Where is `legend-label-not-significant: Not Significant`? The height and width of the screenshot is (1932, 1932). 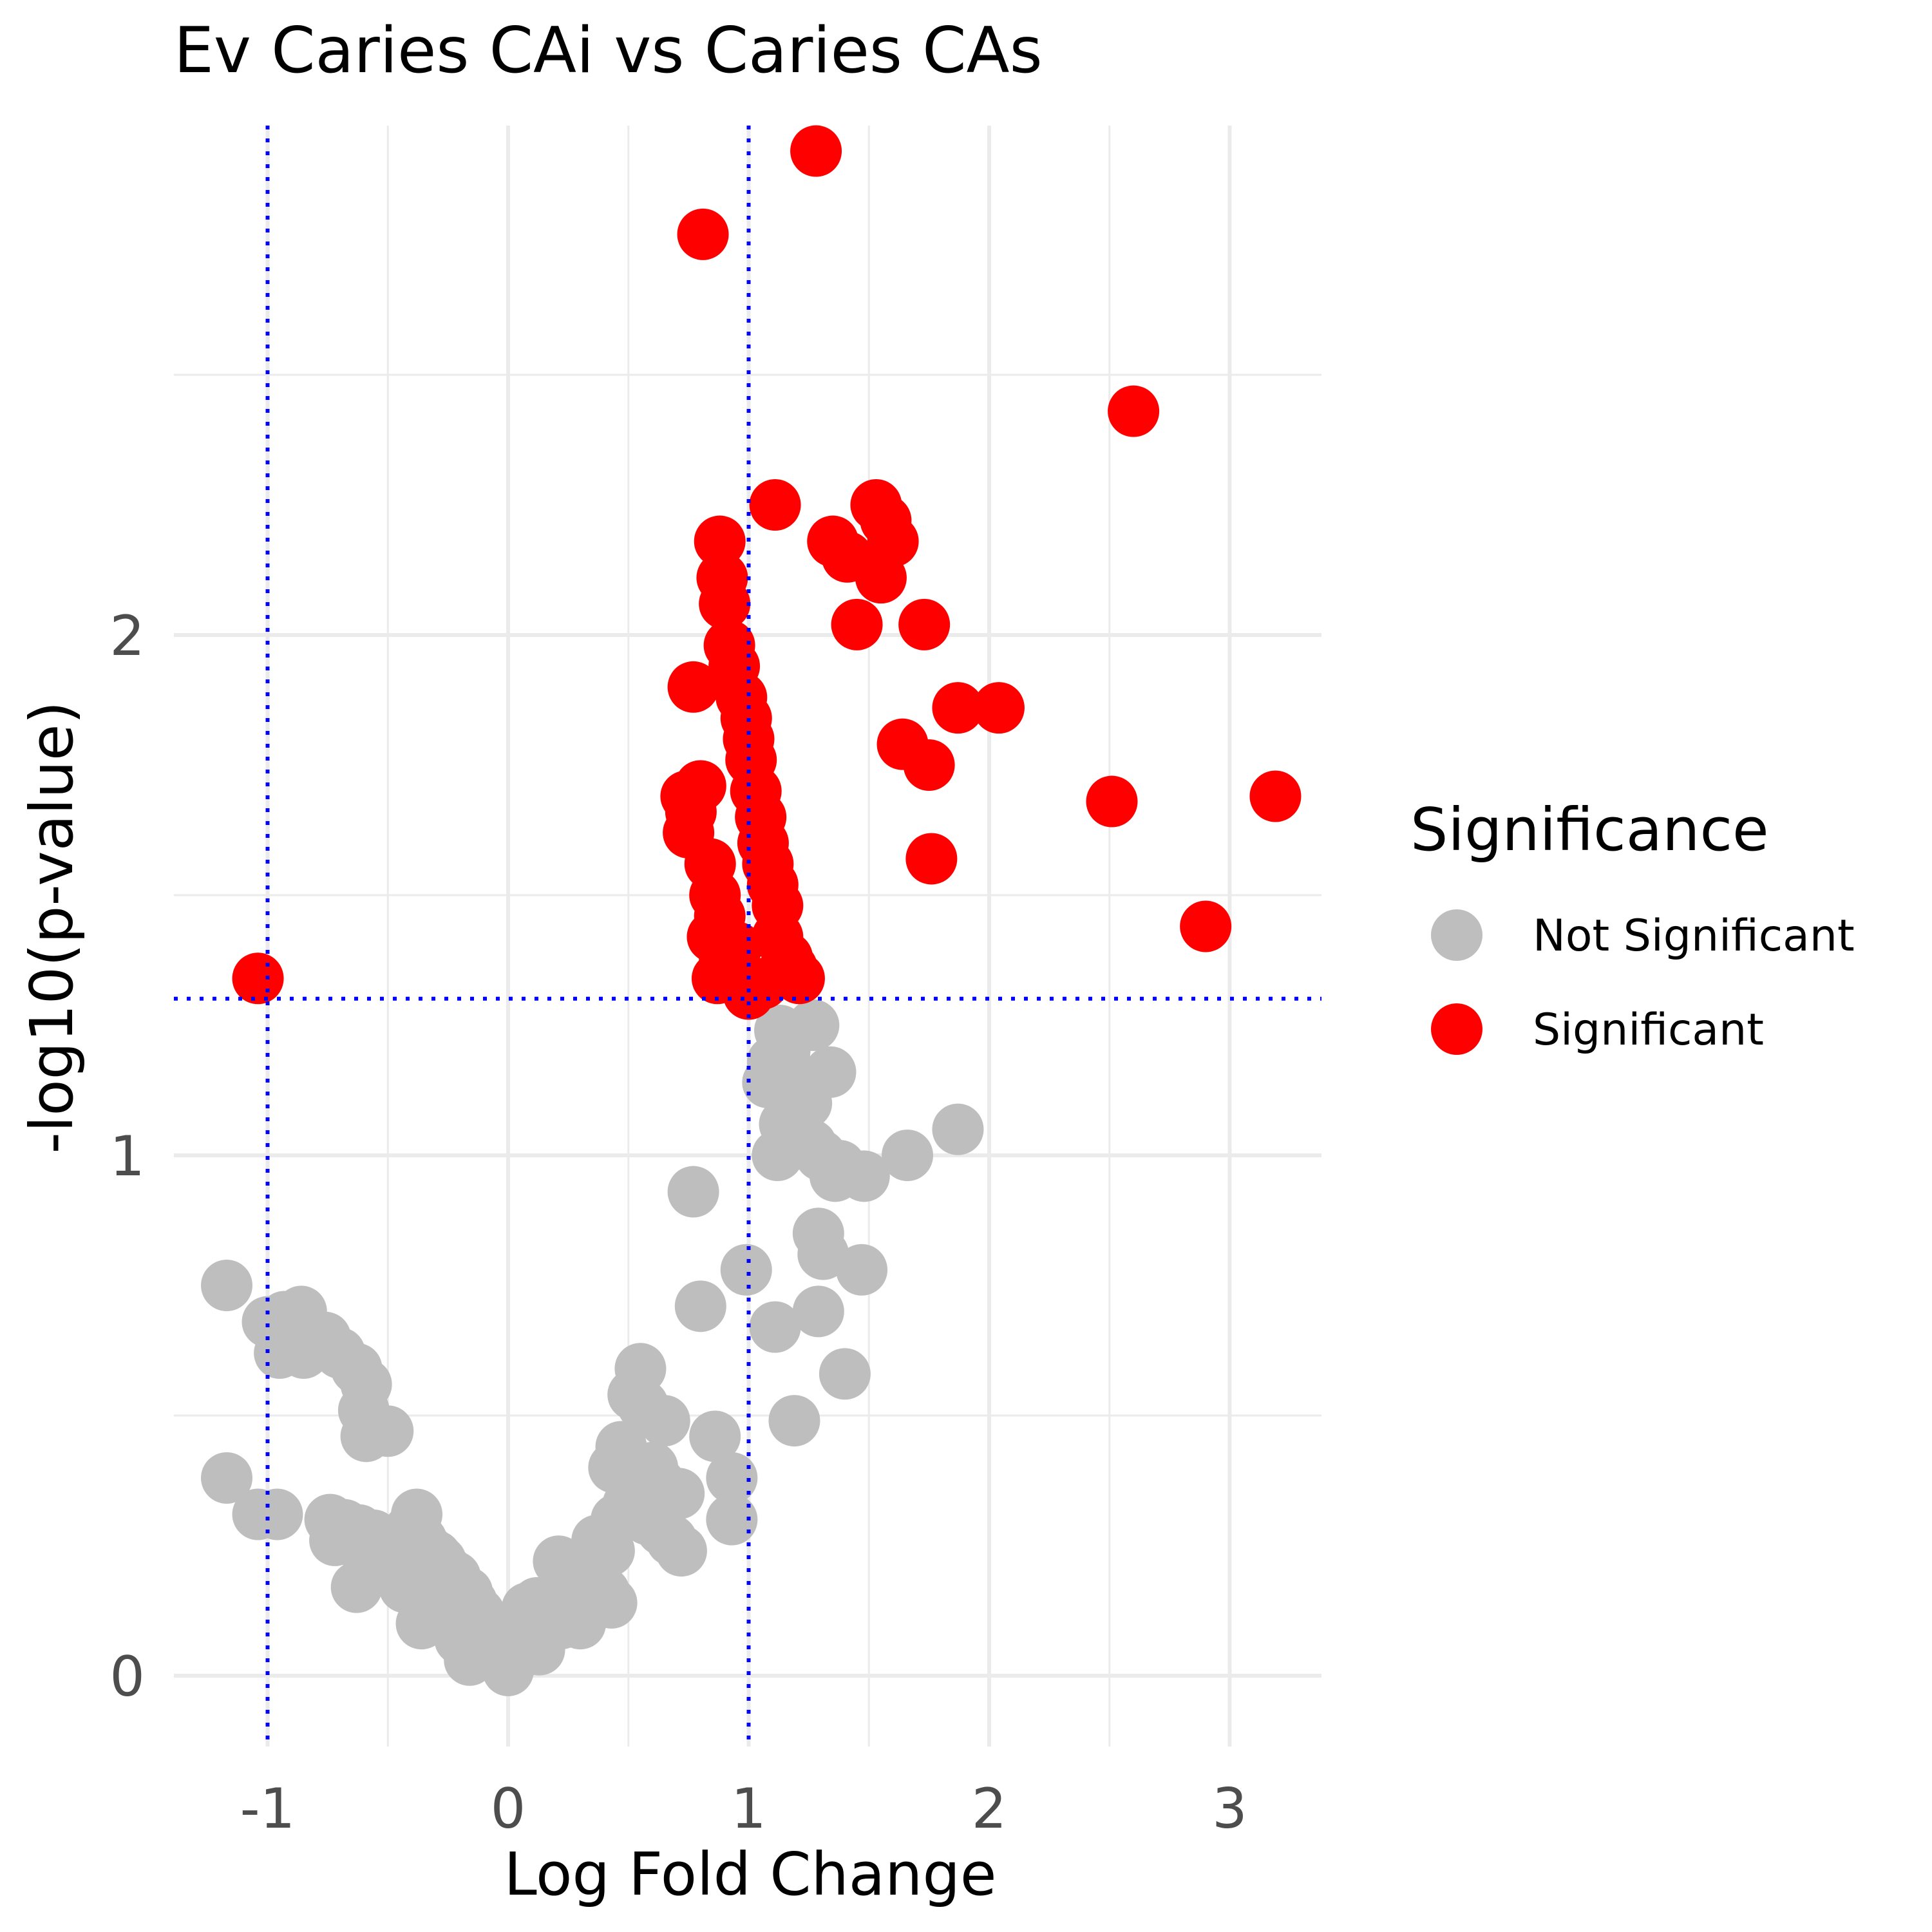 legend-label-not-significant: Not Significant is located at coordinates (1694, 936).